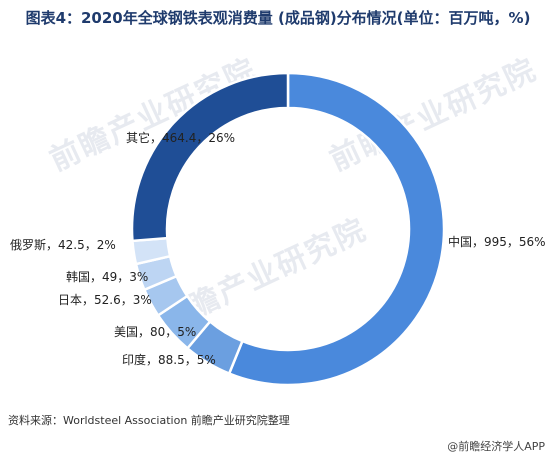 The image size is (557, 461). I want to click on chart-title: 图表4：2020年全球钢铁表观消费量 (成品钢)分布情况(单位：百万吨，%), so click(278, 18).